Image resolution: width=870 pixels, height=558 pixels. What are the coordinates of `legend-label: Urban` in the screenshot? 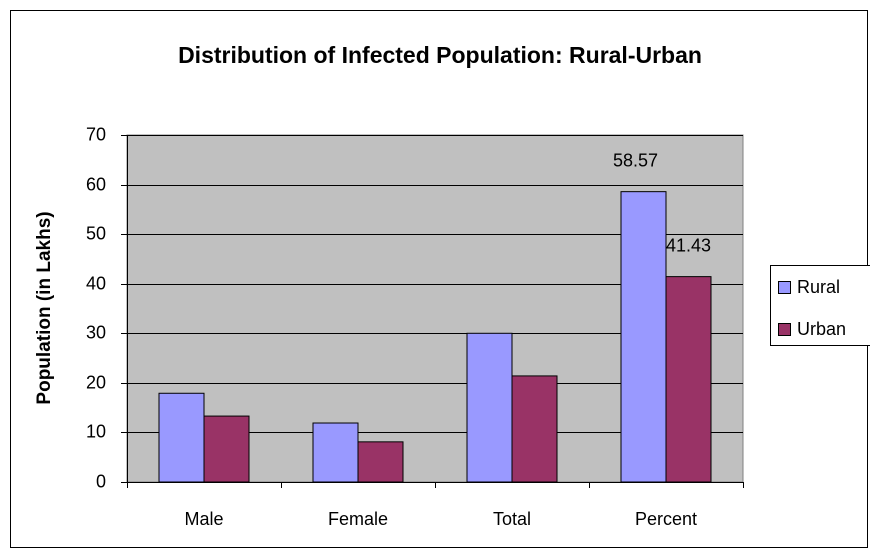 It's located at (821, 329).